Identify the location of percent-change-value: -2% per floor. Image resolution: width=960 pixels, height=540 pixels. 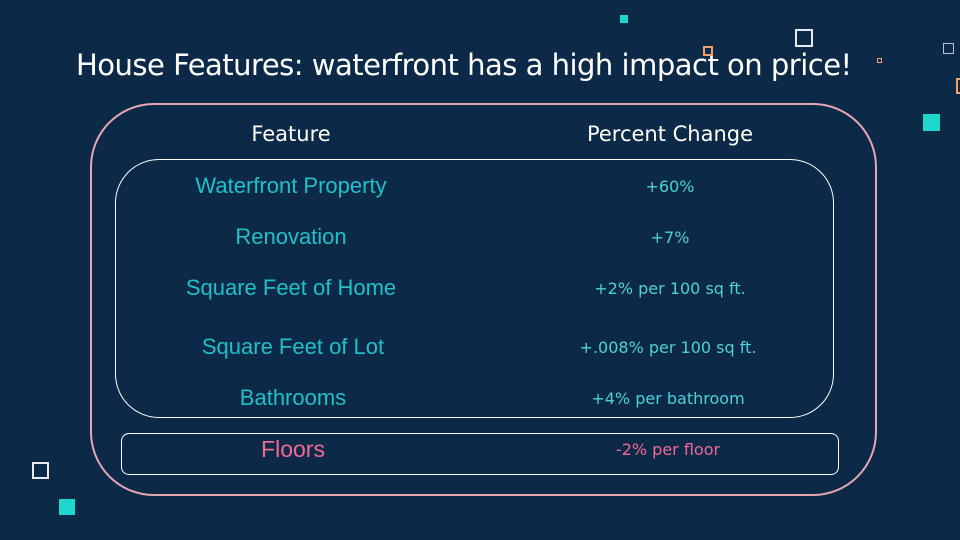
(668, 449).